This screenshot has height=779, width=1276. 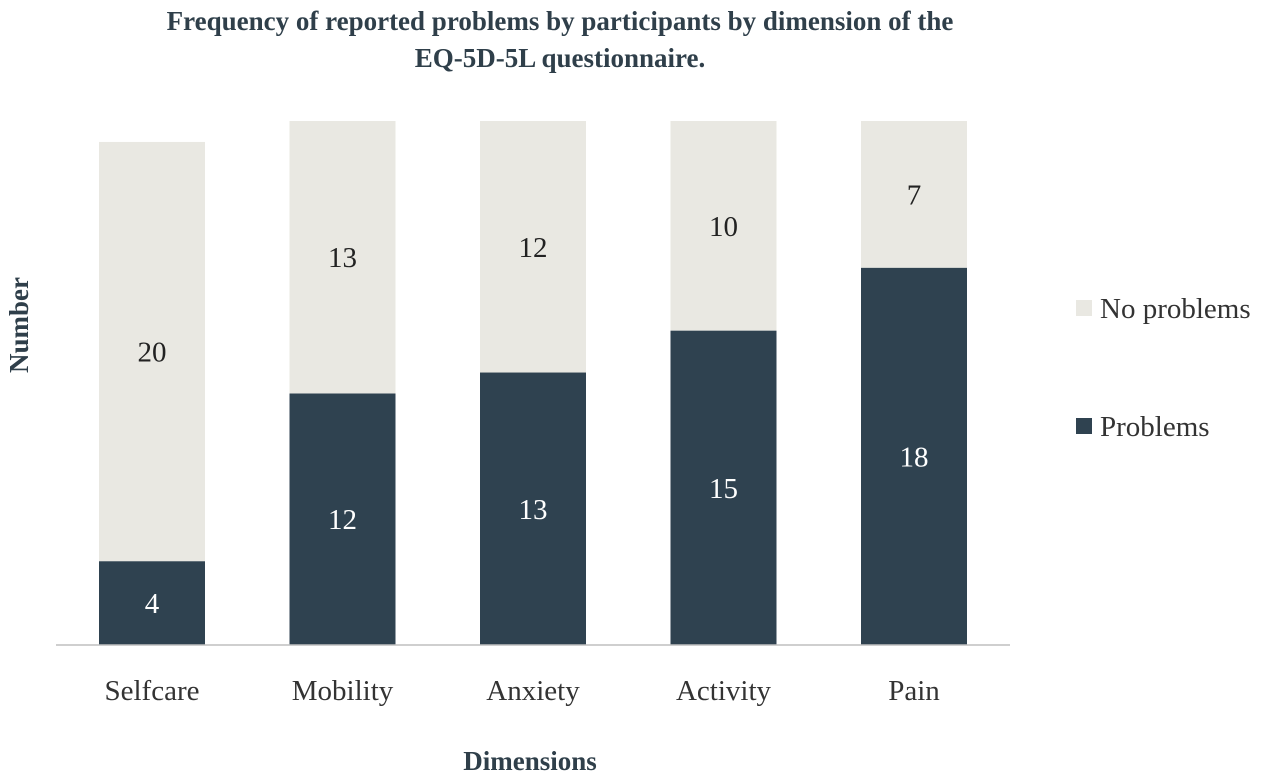 I want to click on data-label-problems-selfcare: 4, so click(x=152, y=604).